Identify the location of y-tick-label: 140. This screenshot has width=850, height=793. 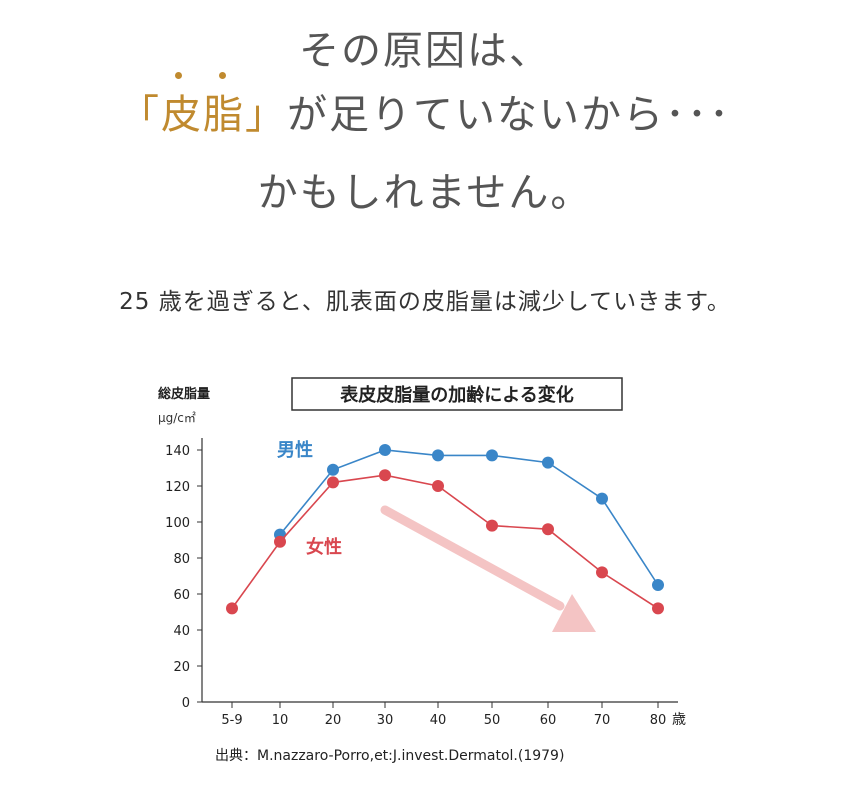
(177, 451).